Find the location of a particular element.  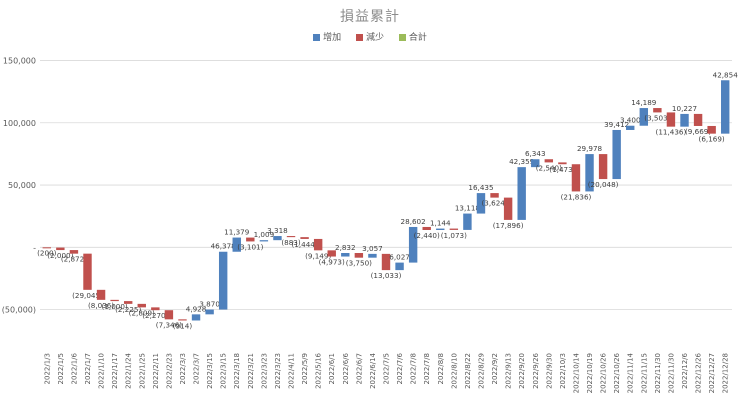

data-label: (21,836) is located at coordinates (576, 196).